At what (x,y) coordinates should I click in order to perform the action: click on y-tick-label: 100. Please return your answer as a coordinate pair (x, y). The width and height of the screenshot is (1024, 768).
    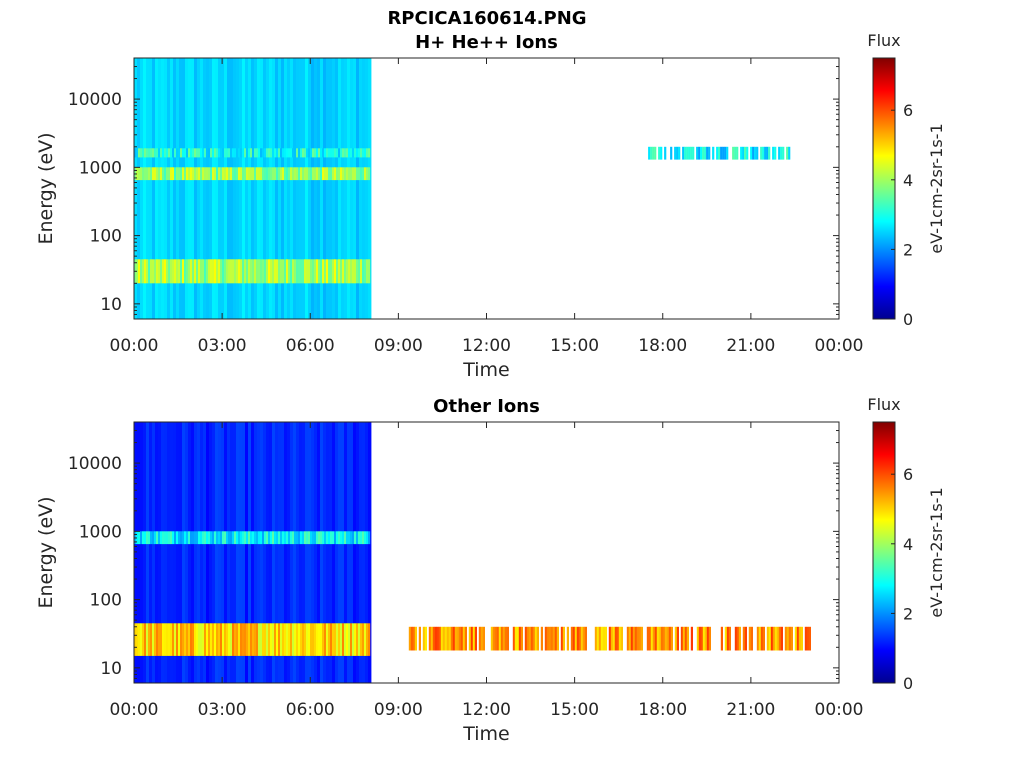
    Looking at the image, I should click on (106, 601).